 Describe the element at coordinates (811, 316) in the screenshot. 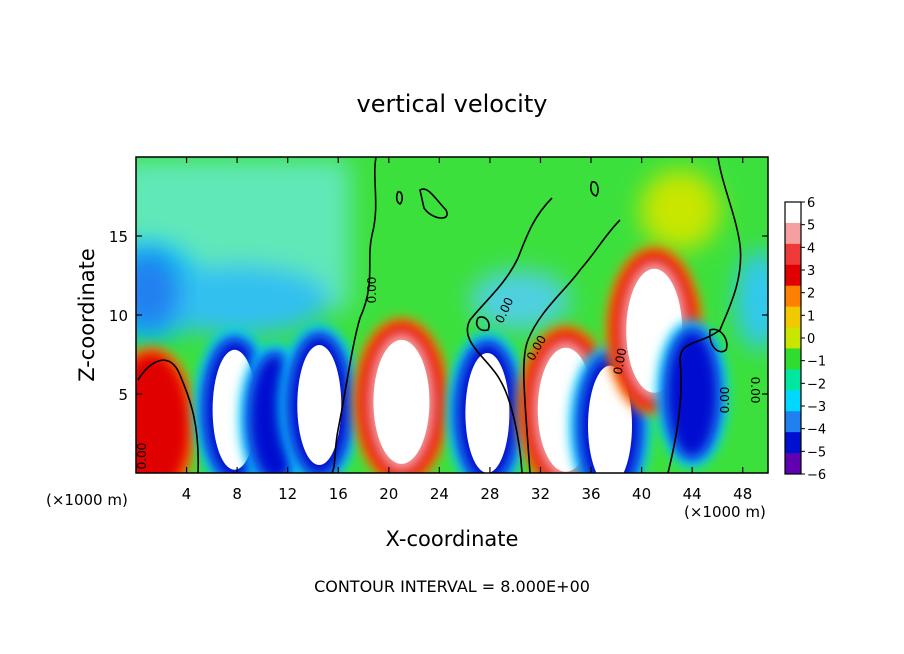

I see `colorbar-tick-label: 1` at that location.